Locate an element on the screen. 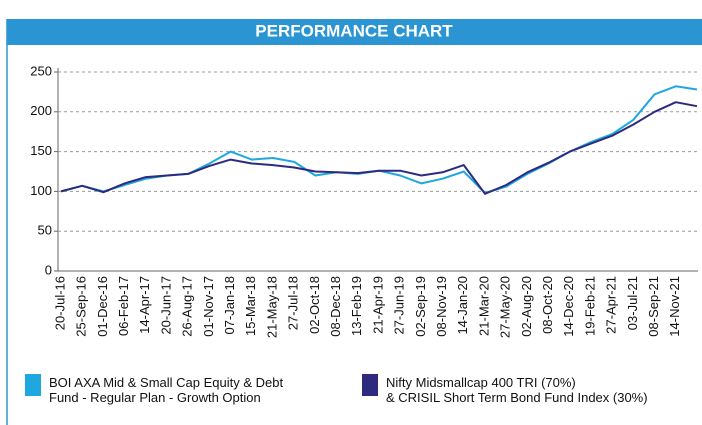 This screenshot has width=702, height=425. x-tick-label: 06-Feb-17 is located at coordinates (123, 306).